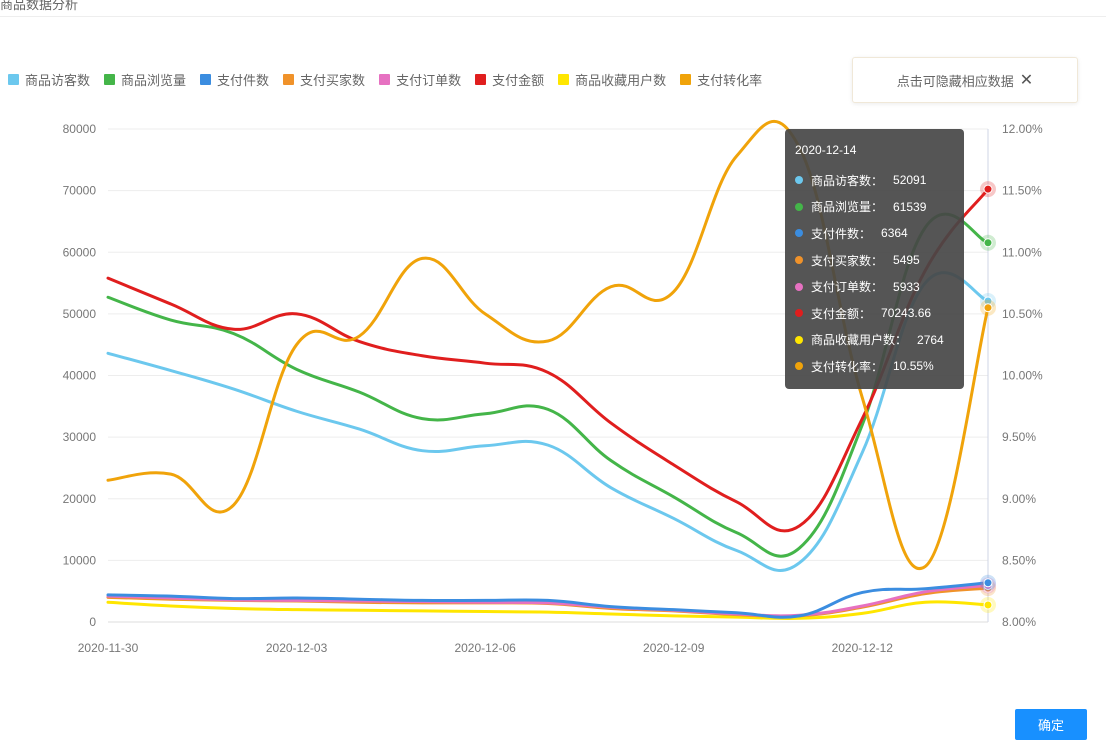 This screenshot has height=746, width=1106. I want to click on page-title: 商品数据分析, so click(39, 6).